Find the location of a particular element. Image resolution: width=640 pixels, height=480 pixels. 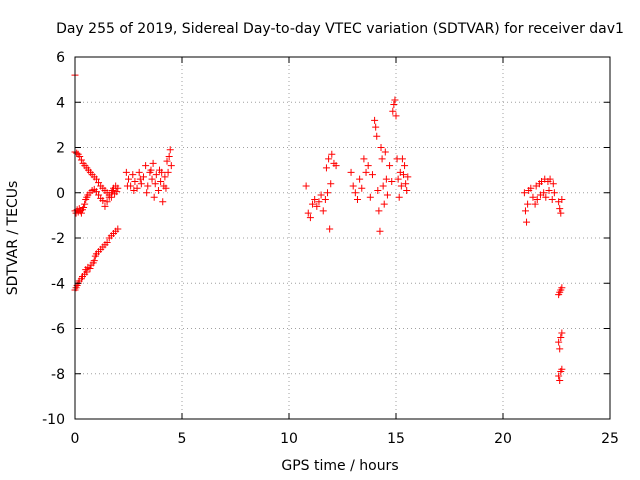

y-tick-label: -10 is located at coordinates (53, 420).